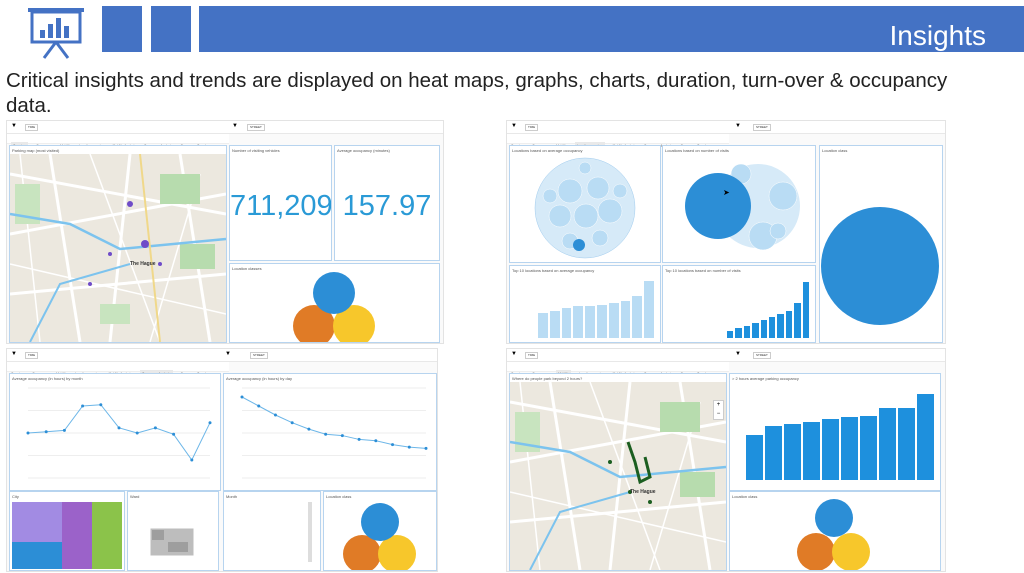 The image size is (1024, 573). What do you see at coordinates (697, 150) in the screenshot?
I see `bubble2-title: Locations based on number of visits` at bounding box center [697, 150].